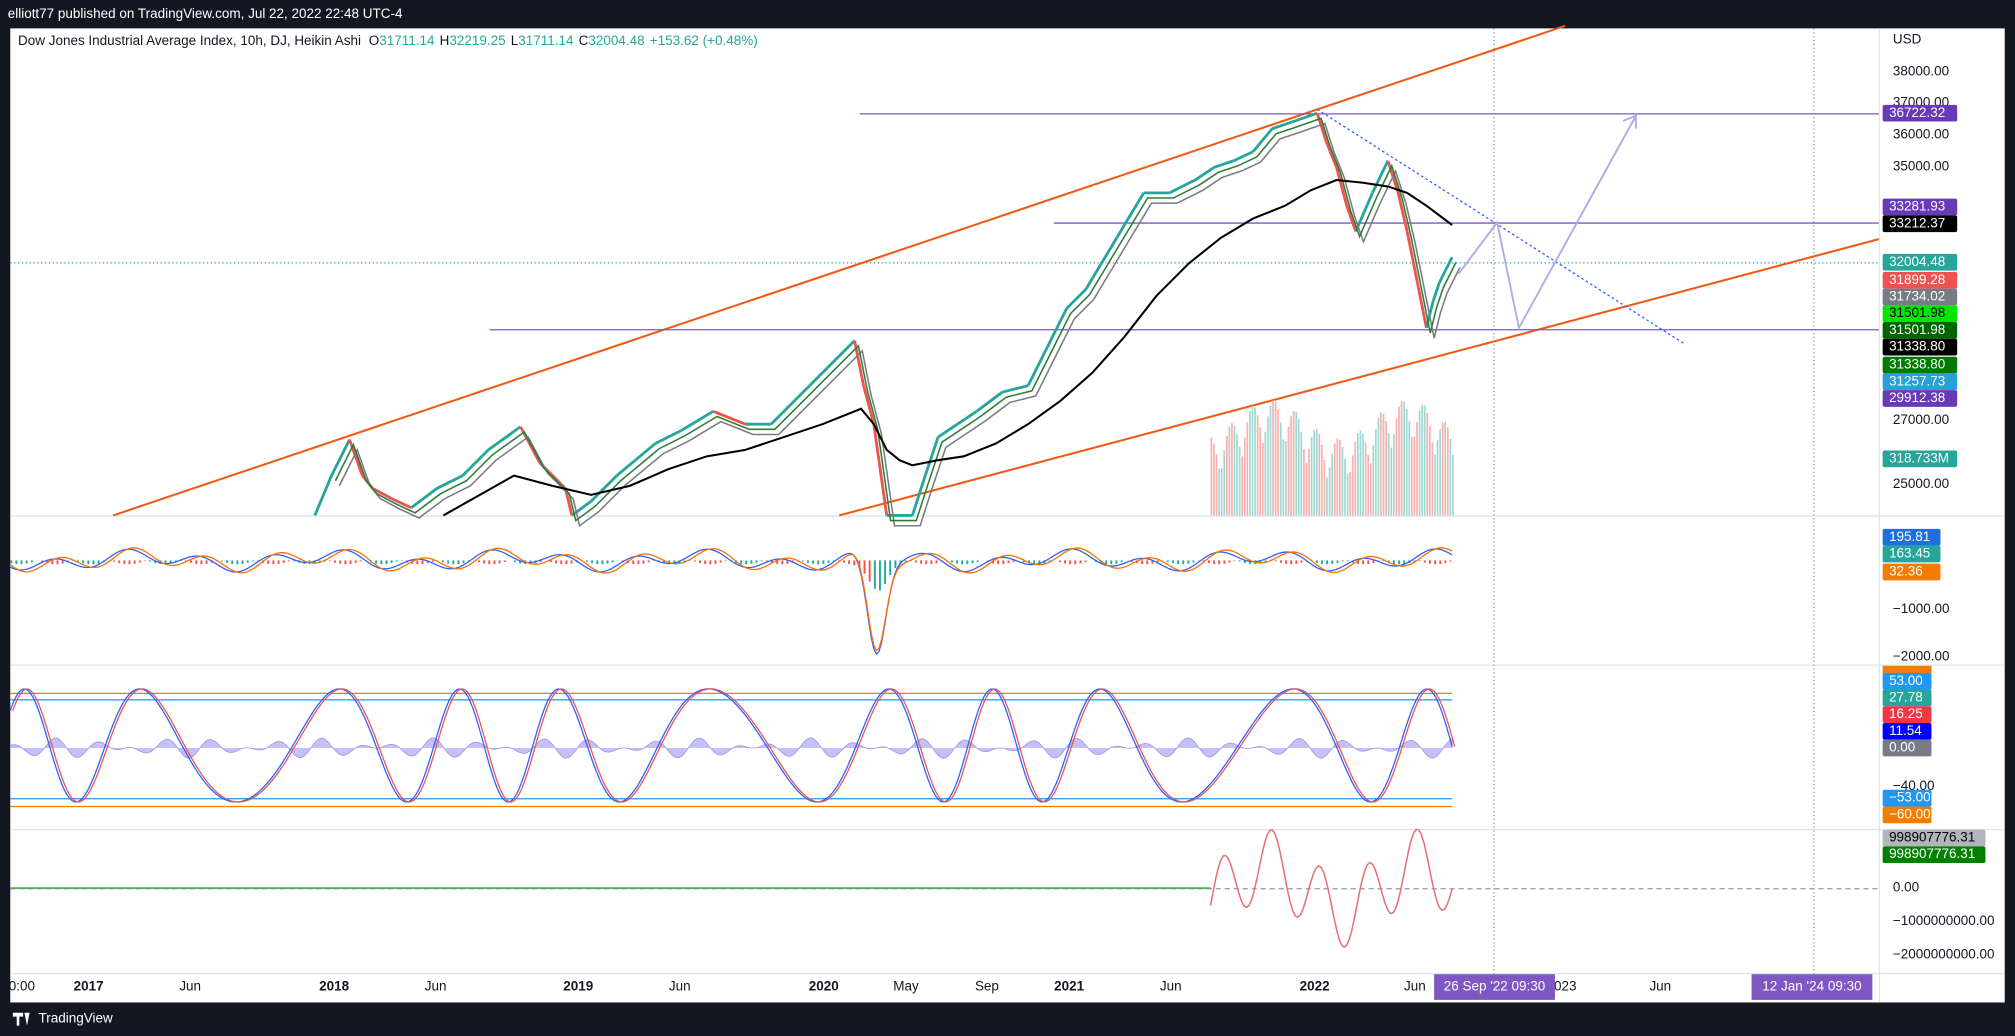 Image resolution: width=2015 pixels, height=1036 pixels. I want to click on axis-tick-label: 25000.00, so click(1921, 483).